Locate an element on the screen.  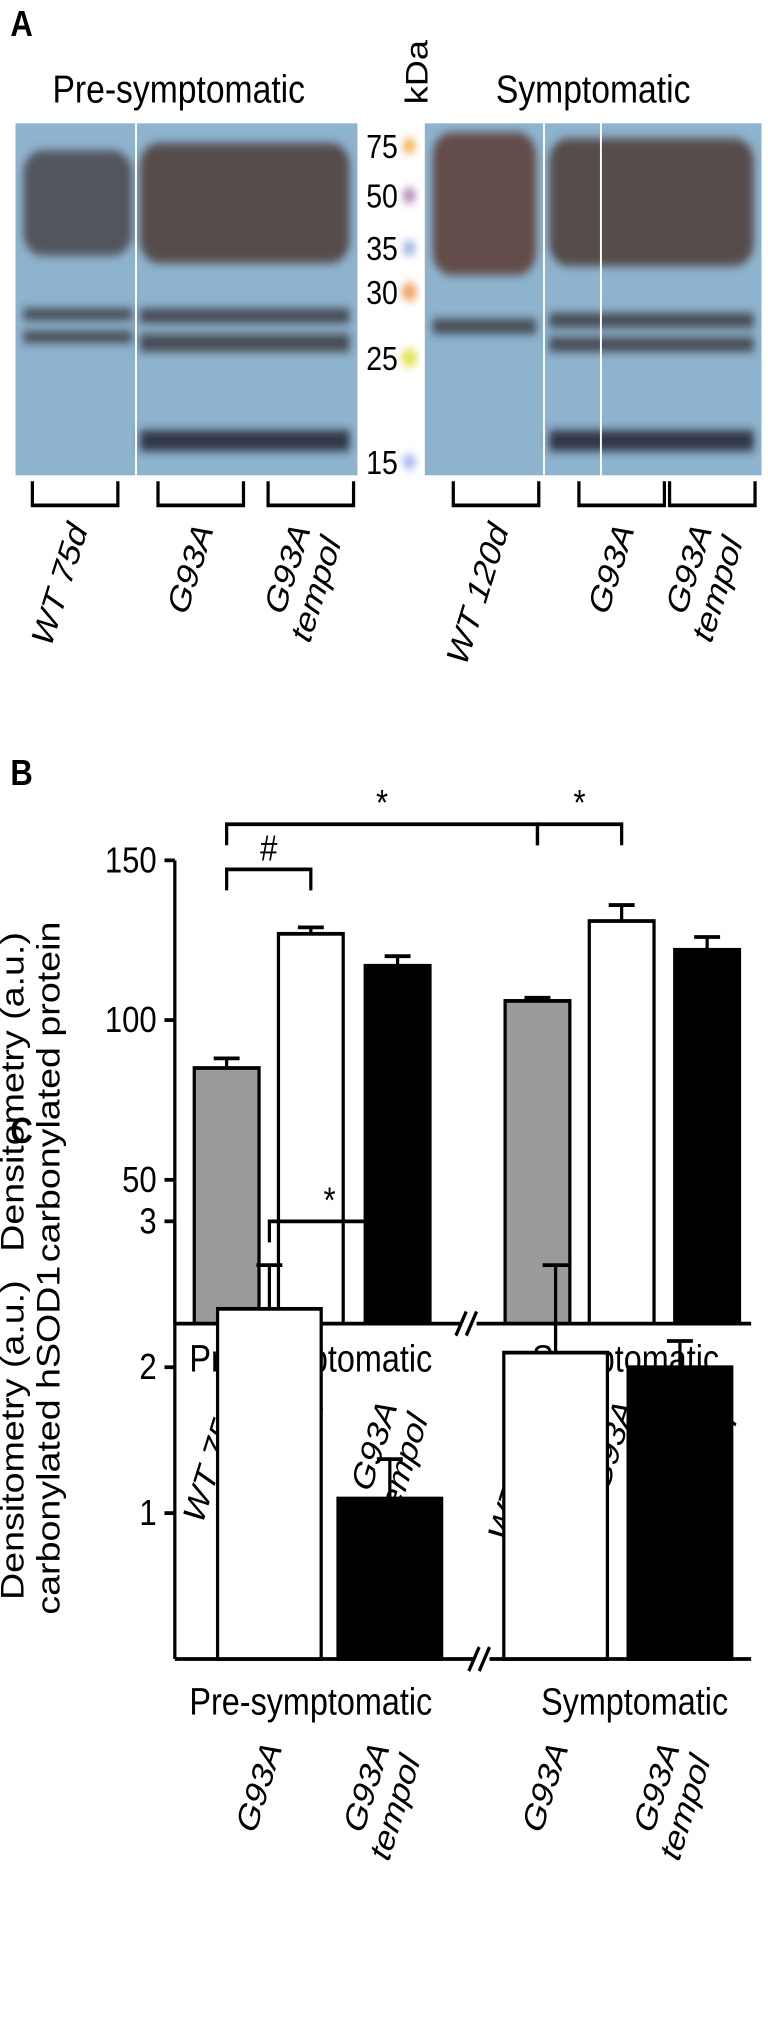
group-label: Pre-symptomatic is located at coordinates (310, 1702).